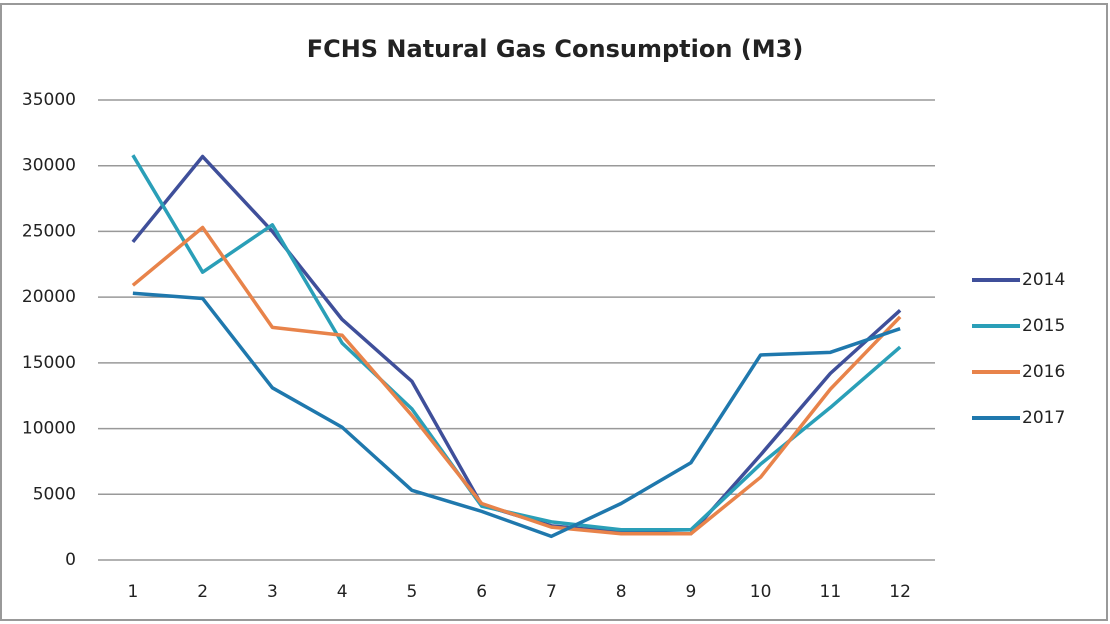 The width and height of the screenshot is (1110, 624). Describe the element at coordinates (761, 592) in the screenshot. I see `x-tick-label: 10` at that location.